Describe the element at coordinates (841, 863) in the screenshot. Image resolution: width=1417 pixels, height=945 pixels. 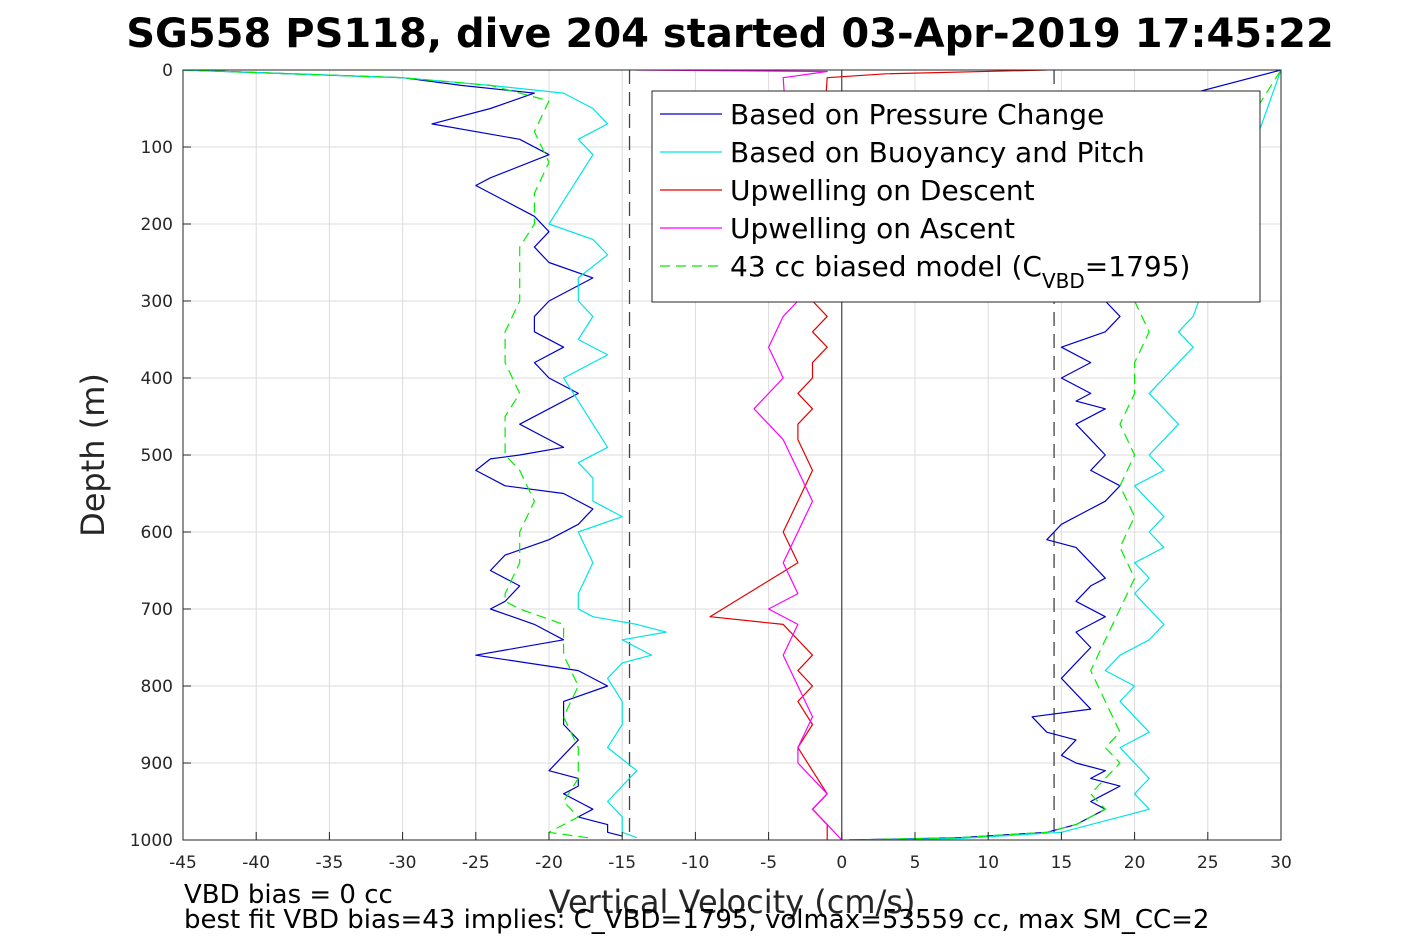
I see `x-tick-label: 0` at that location.